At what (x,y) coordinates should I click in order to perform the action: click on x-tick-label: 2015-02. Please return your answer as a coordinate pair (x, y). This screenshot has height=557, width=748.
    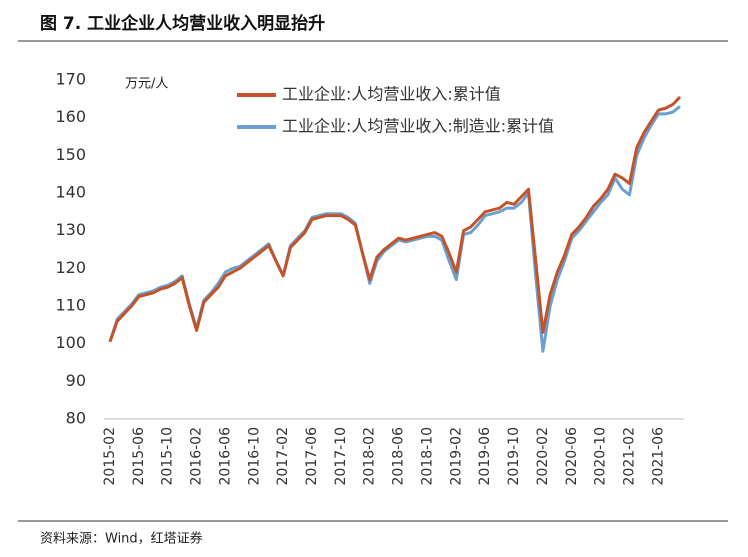
    Looking at the image, I should click on (110, 456).